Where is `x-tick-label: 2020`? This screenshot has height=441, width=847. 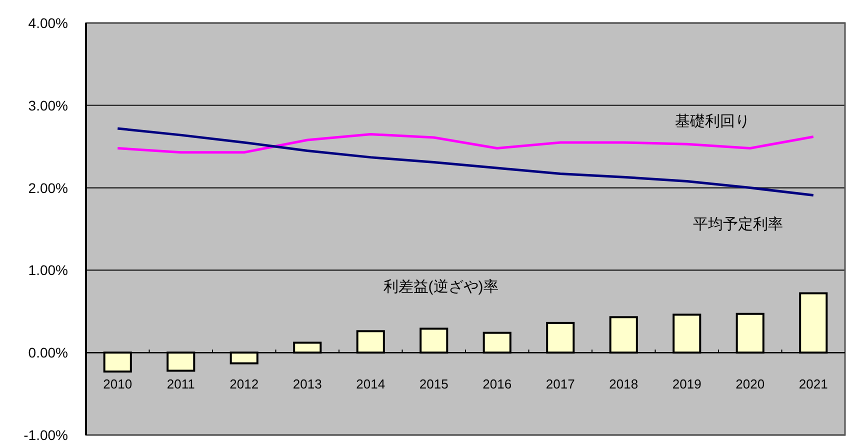 x-tick-label: 2020 is located at coordinates (750, 384).